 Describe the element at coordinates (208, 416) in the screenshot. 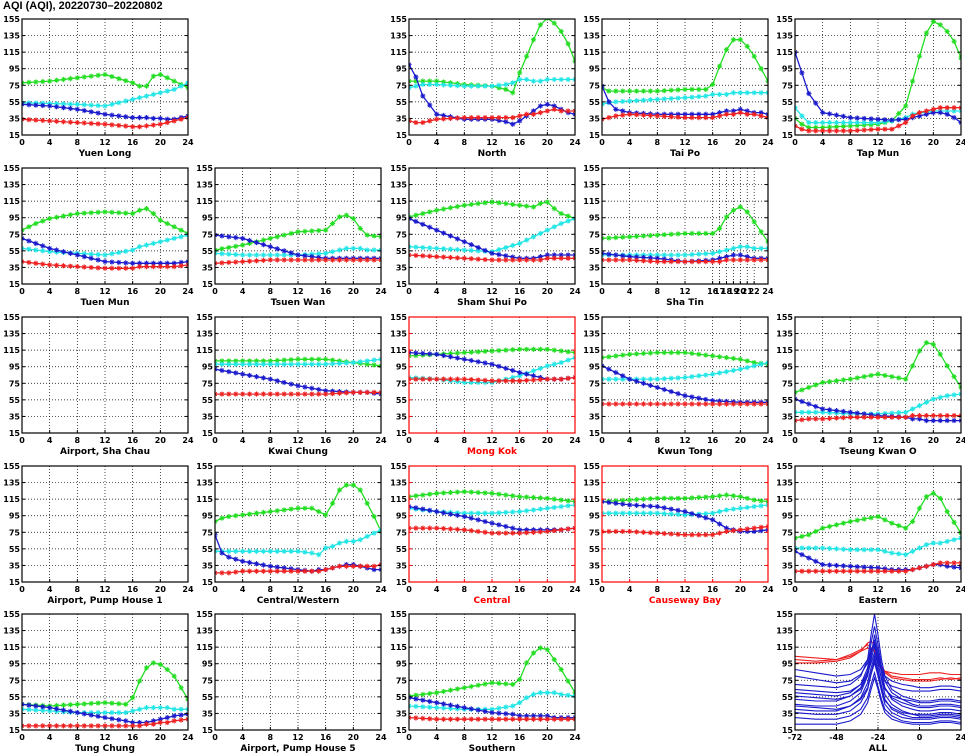

I see `y-tick-label: 35` at that location.